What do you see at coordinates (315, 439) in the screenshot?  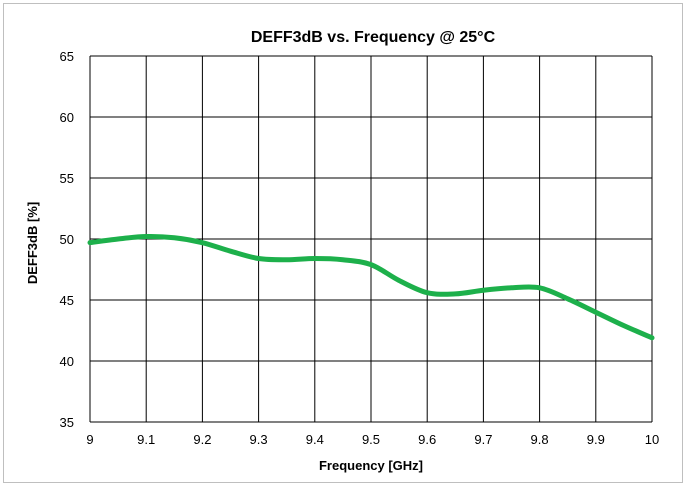 I see `x-tick-label: 9.4` at bounding box center [315, 439].